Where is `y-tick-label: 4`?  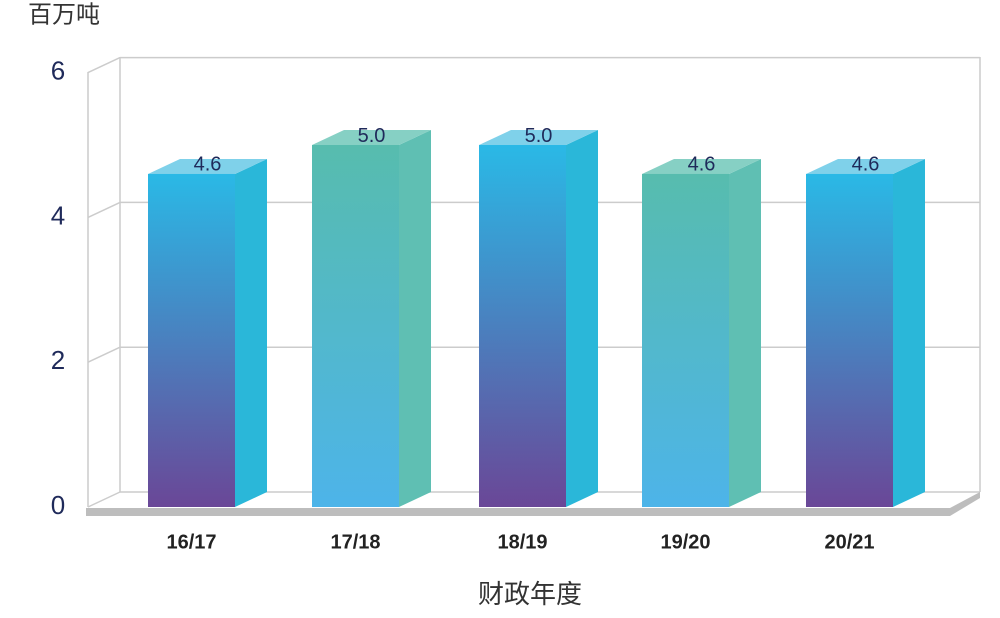
y-tick-label: 4 is located at coordinates (58, 215).